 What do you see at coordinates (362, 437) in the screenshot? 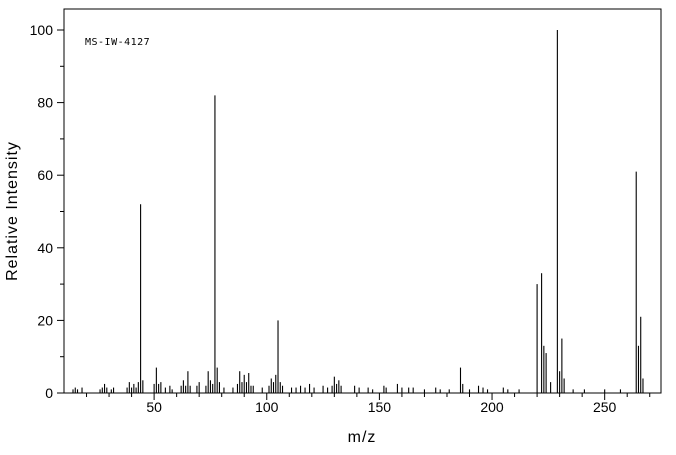
I see `x-axis-title: m/z` at bounding box center [362, 437].